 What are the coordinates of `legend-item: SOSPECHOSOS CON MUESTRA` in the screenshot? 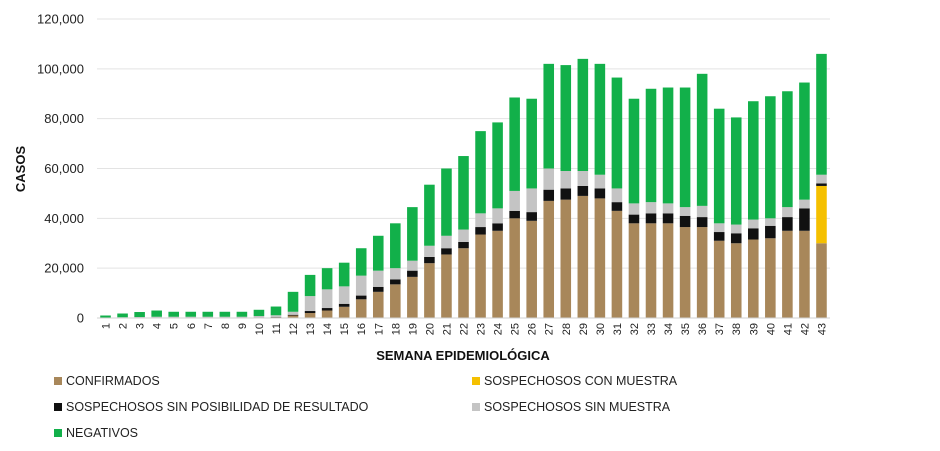 It's located at (574, 381).